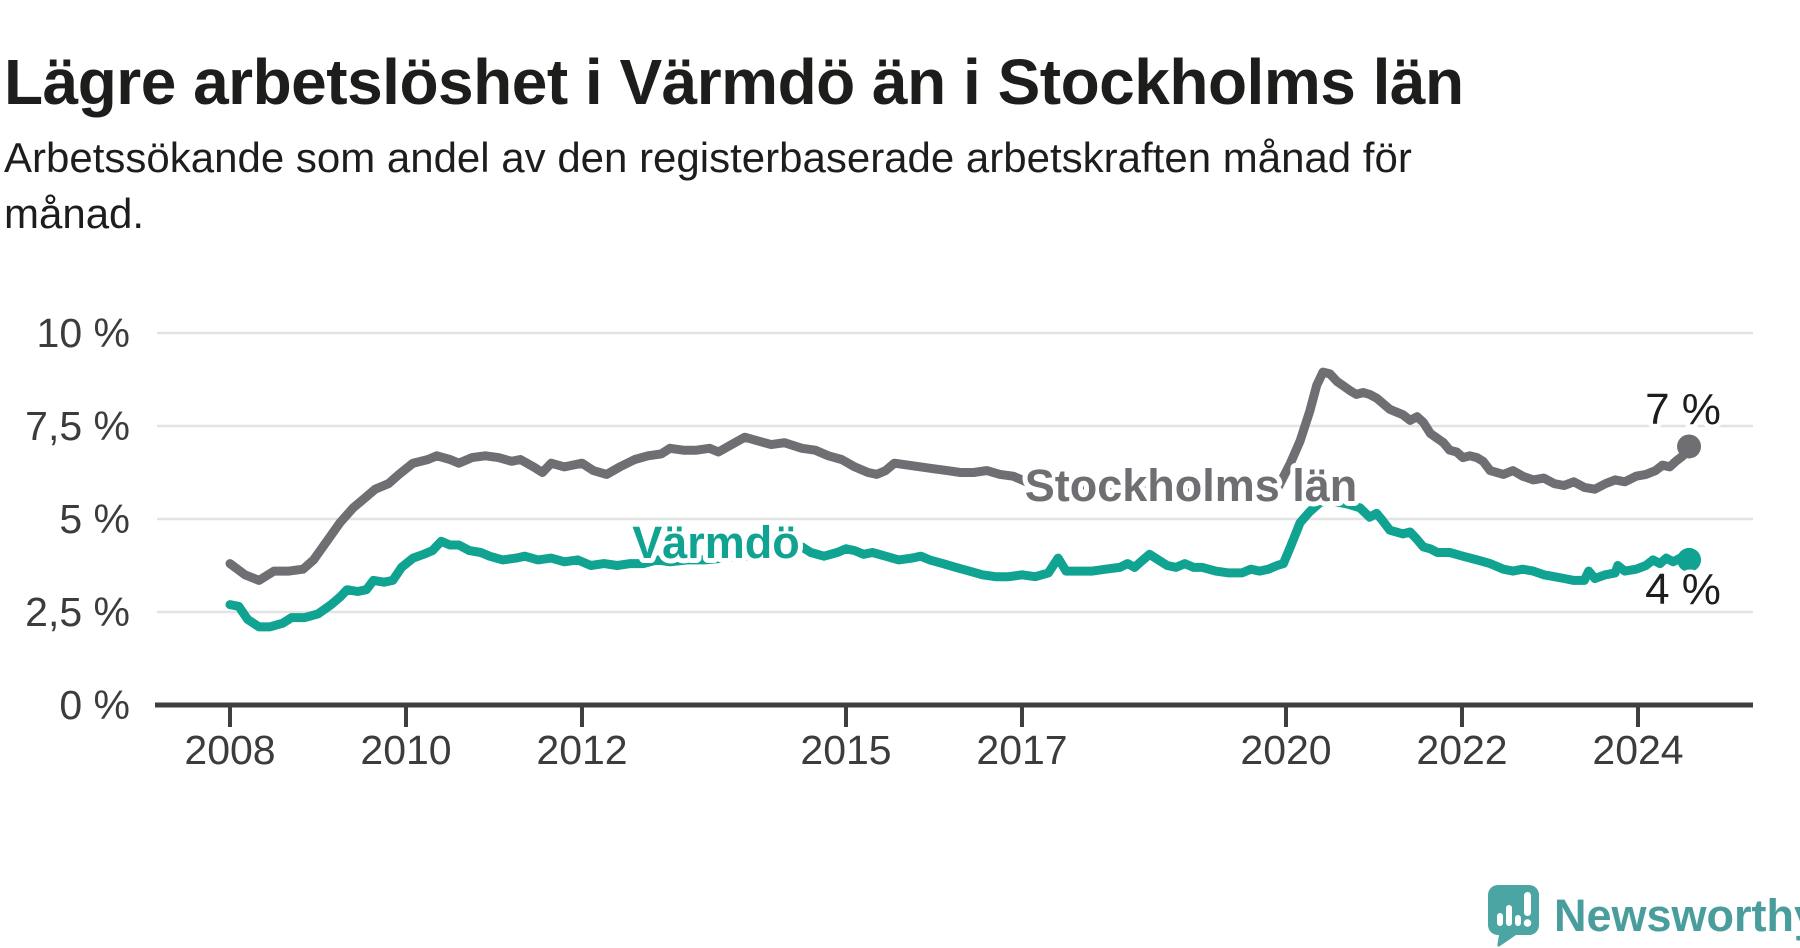 This screenshot has width=1800, height=948. What do you see at coordinates (581, 750) in the screenshot?
I see `x-tick-label: 2012` at bounding box center [581, 750].